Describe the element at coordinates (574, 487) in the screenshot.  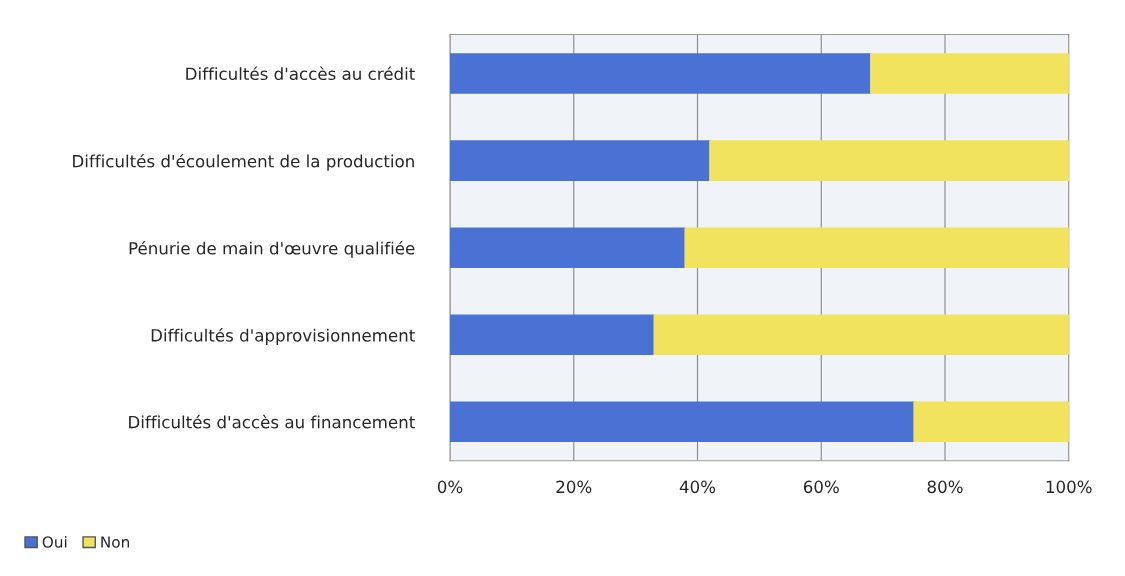
I see `x-tick-label: 20%` at that location.